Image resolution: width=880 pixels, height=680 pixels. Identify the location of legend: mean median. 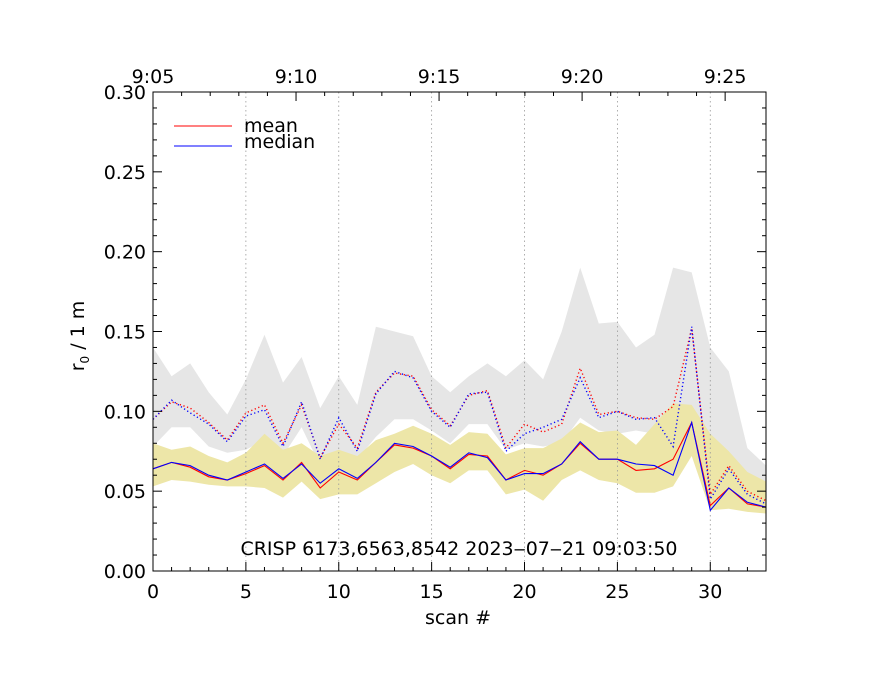
(244, 134).